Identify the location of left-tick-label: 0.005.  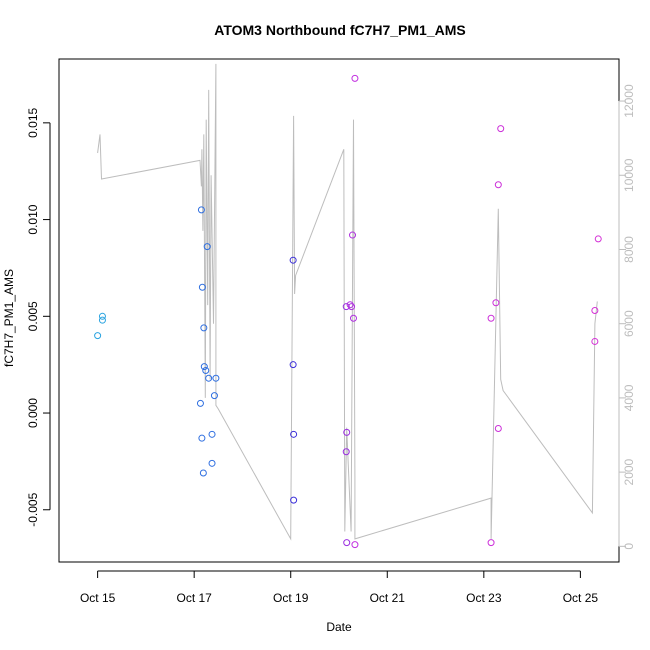
(33, 316).